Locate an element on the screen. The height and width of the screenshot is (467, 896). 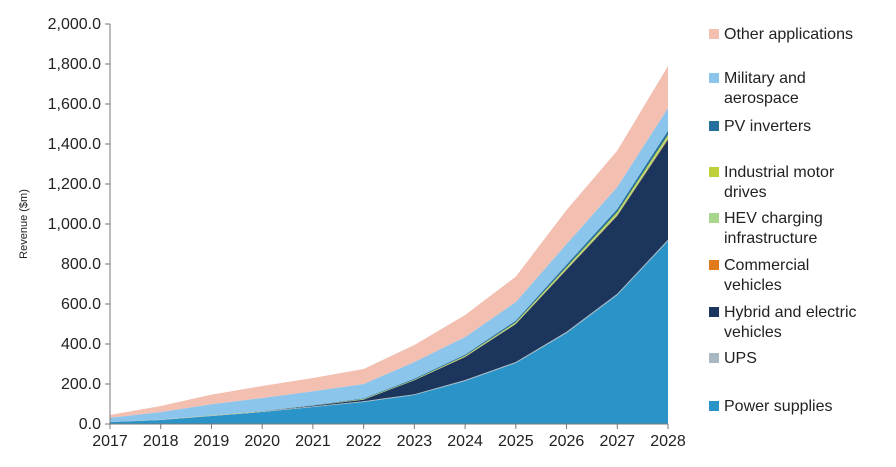
legend-label: Other applications is located at coordinates (788, 34).